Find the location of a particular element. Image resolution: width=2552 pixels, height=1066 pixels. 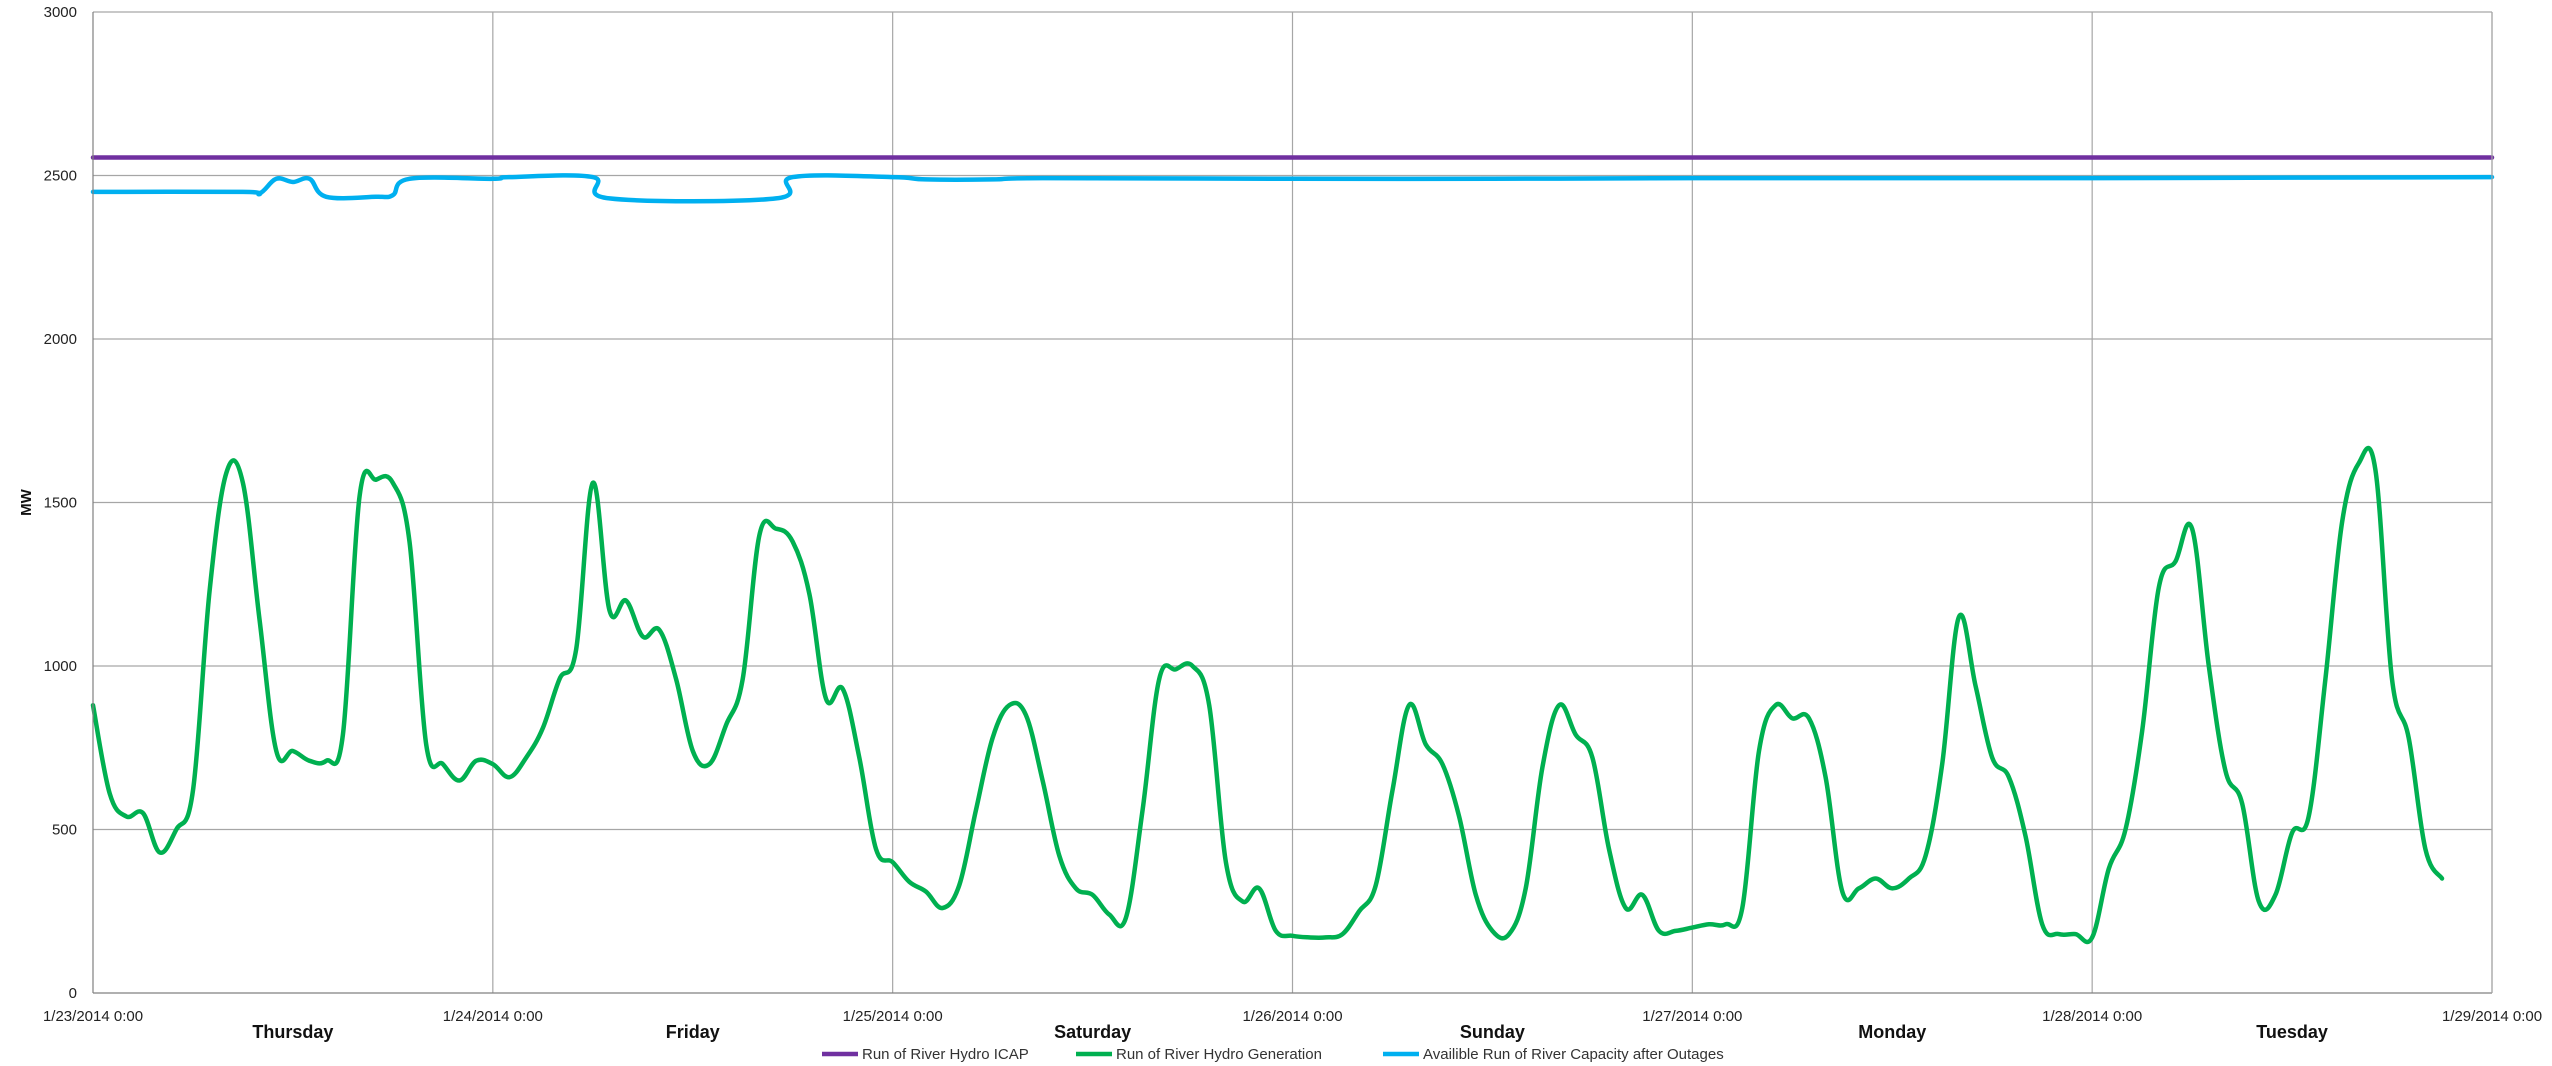

y-axis-ticks: 0 500 1000 1500 2000 2500 3000 is located at coordinates (60, 503).